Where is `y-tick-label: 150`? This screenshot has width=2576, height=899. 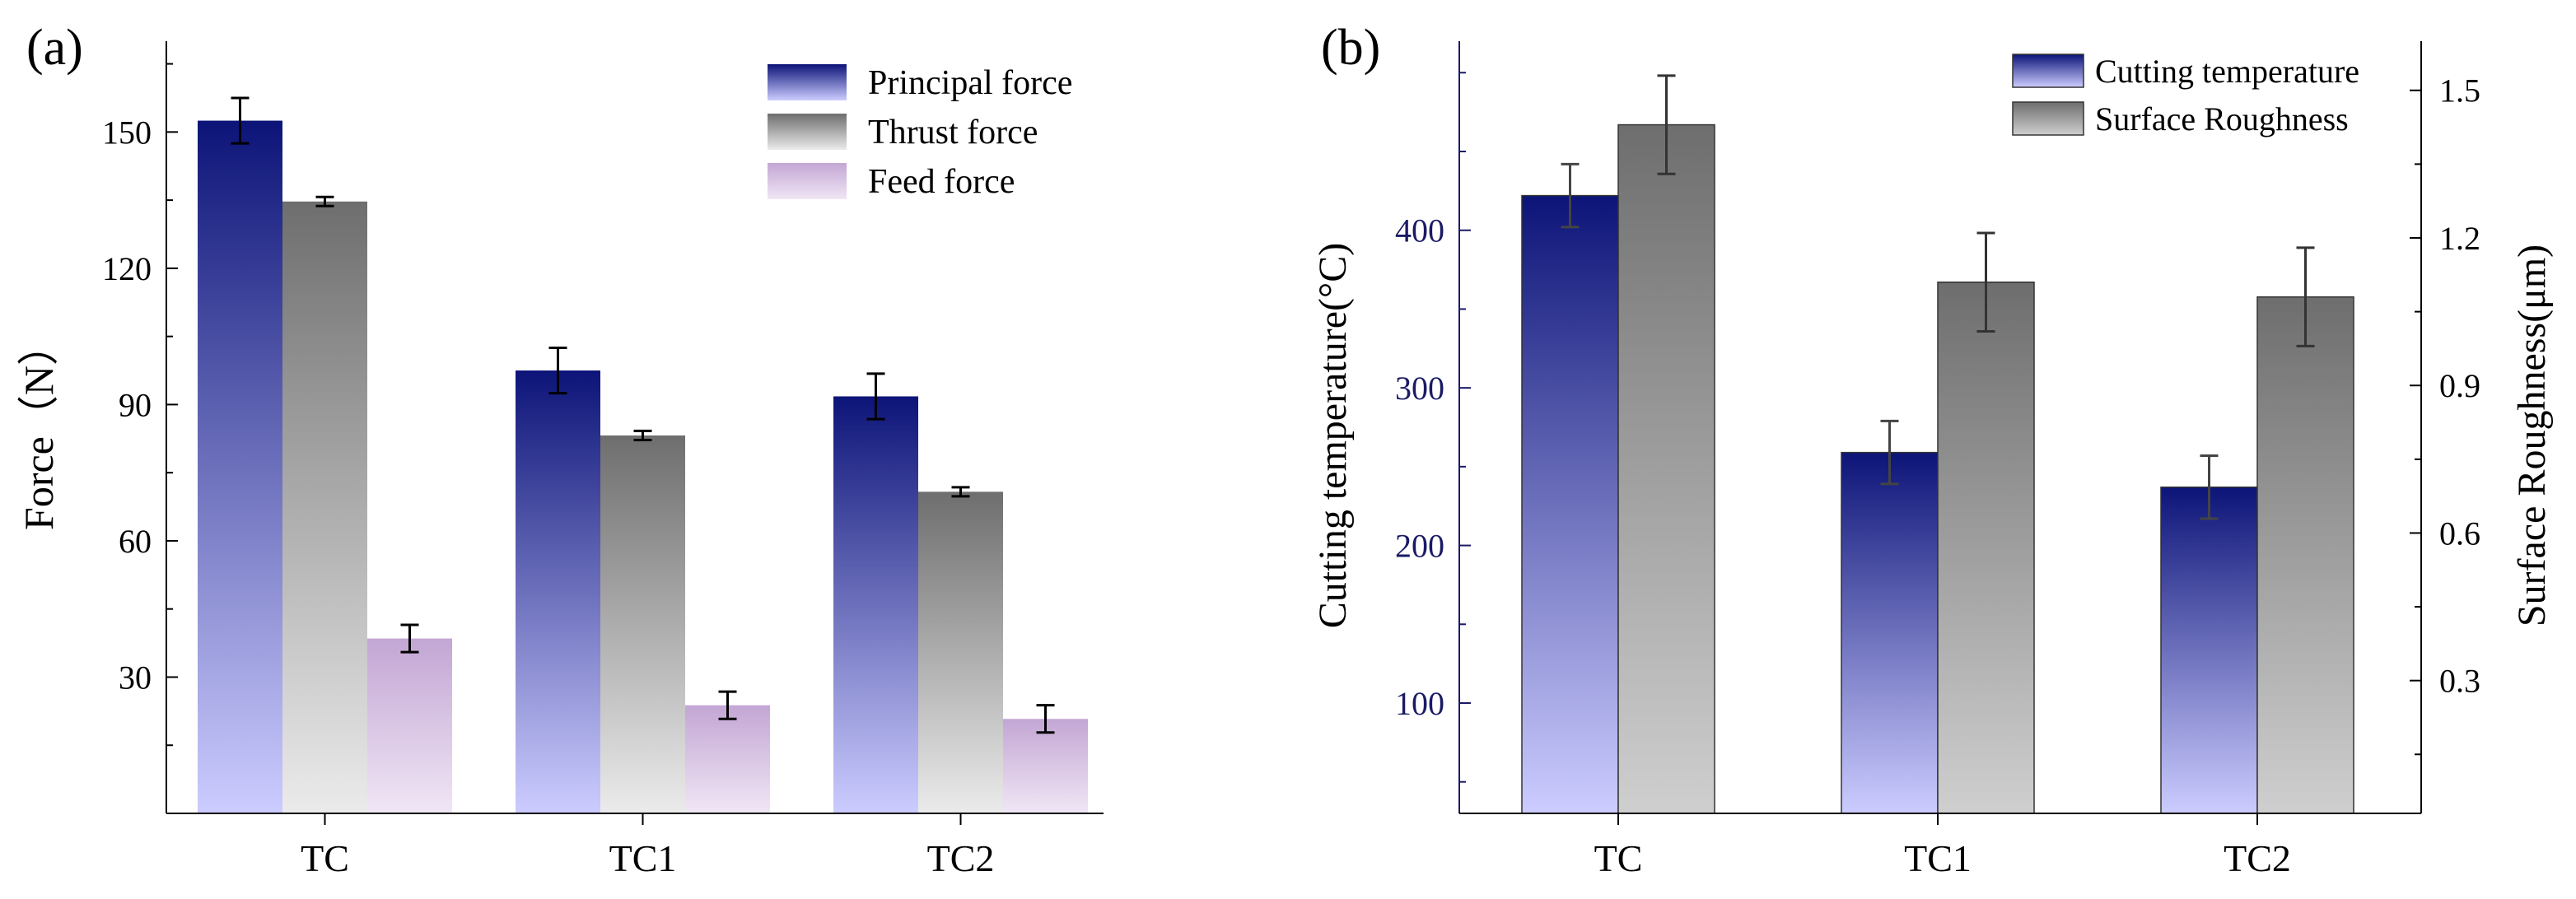
y-tick-label: 150 is located at coordinates (127, 132).